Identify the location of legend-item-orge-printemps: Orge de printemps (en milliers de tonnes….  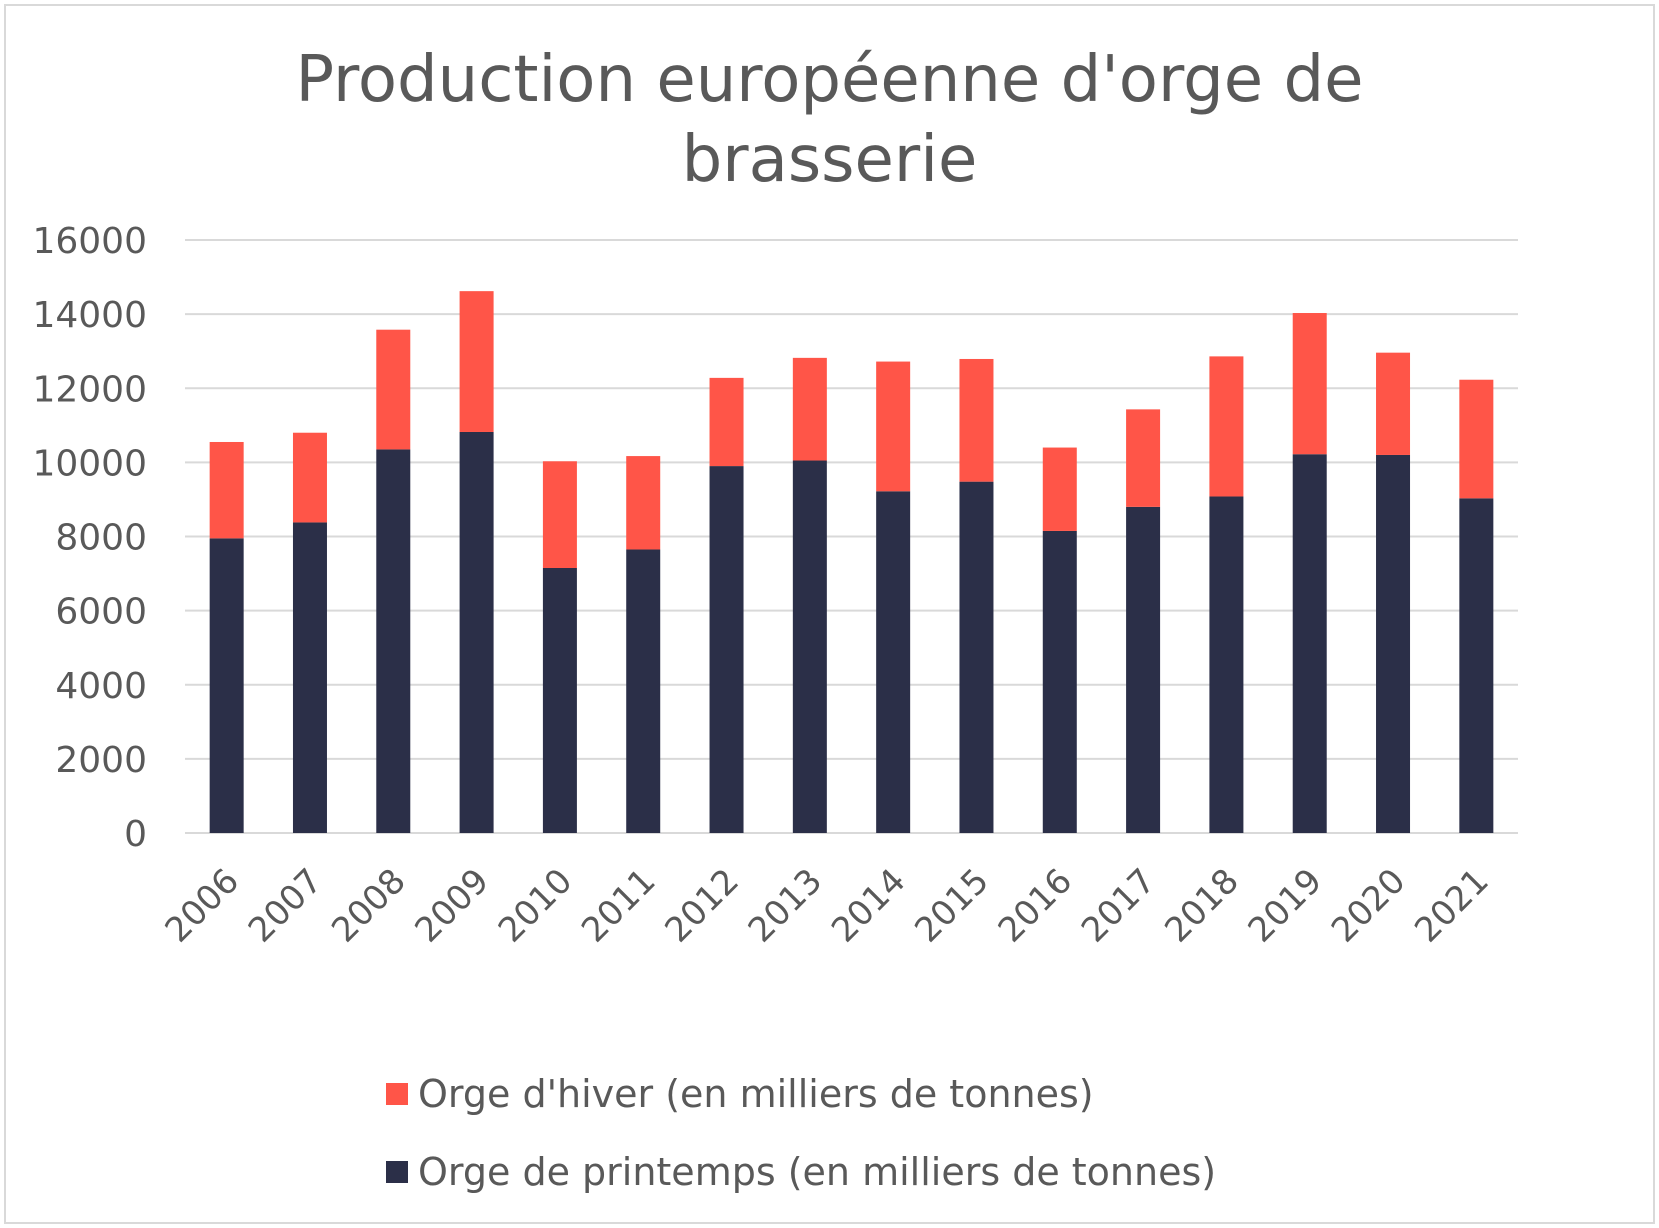
(801, 1172).